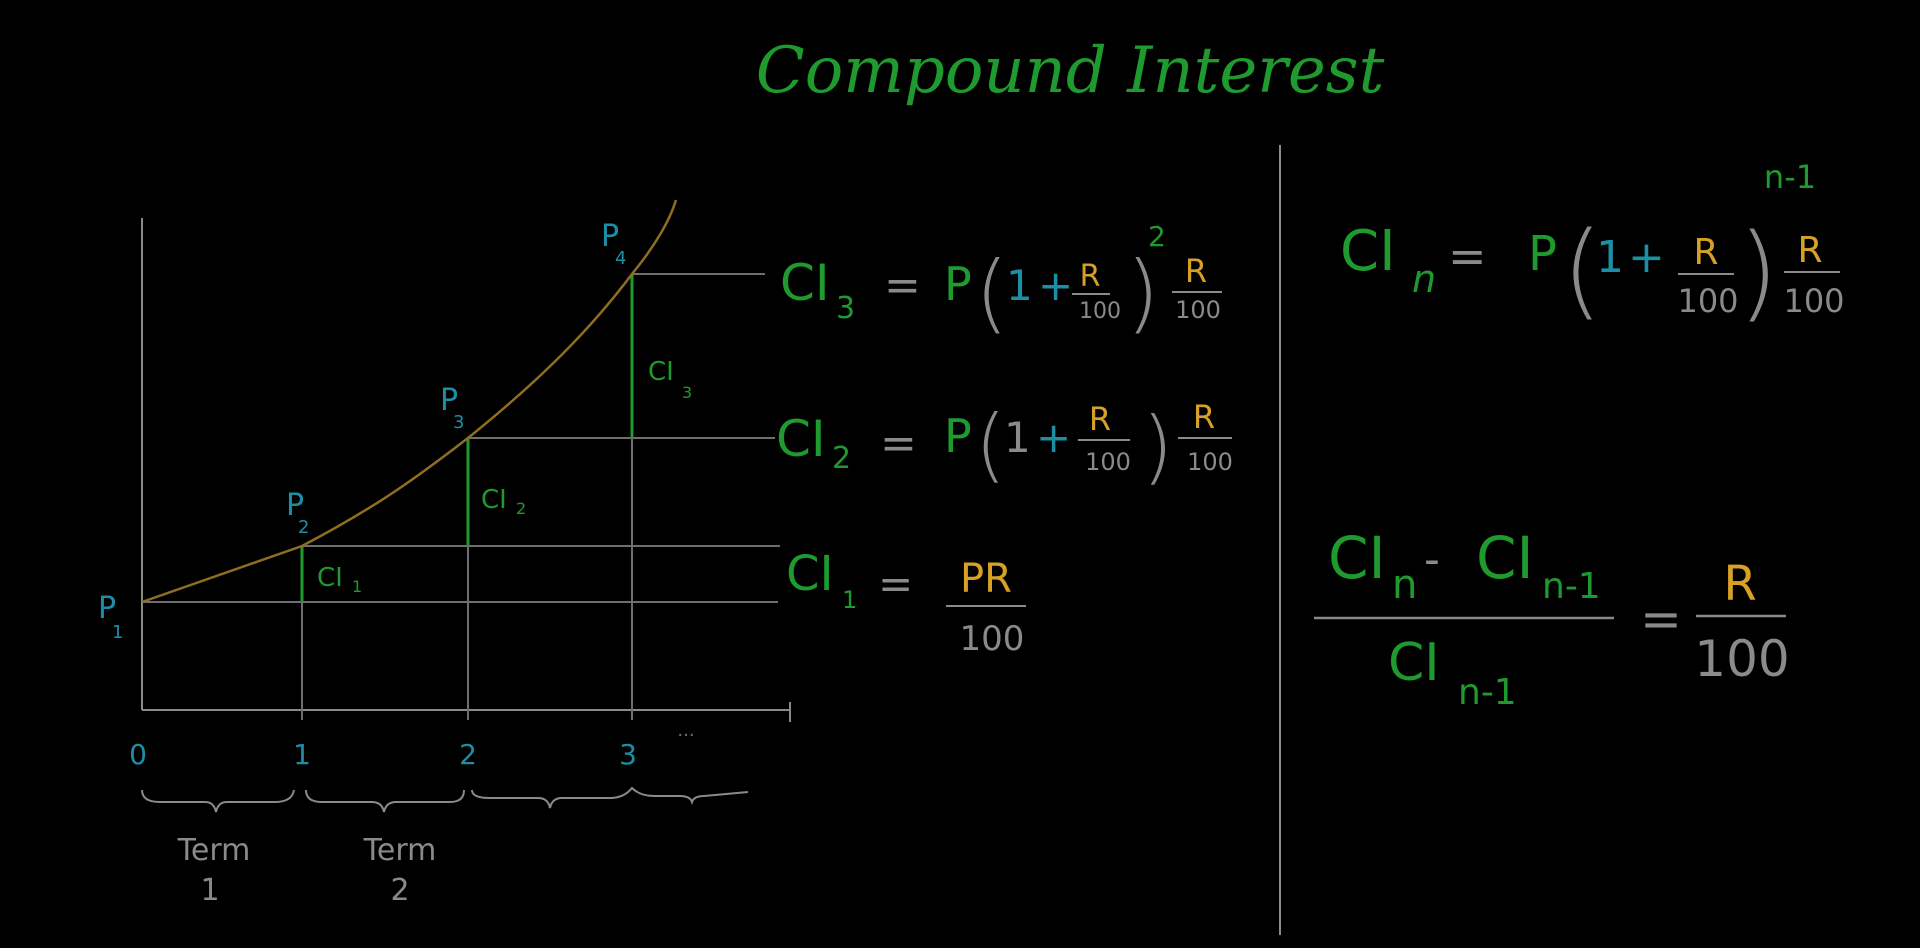 Image resolution: width=1920 pixels, height=948 pixels. I want to click on ci3-exponent: 2, so click(1157, 236).